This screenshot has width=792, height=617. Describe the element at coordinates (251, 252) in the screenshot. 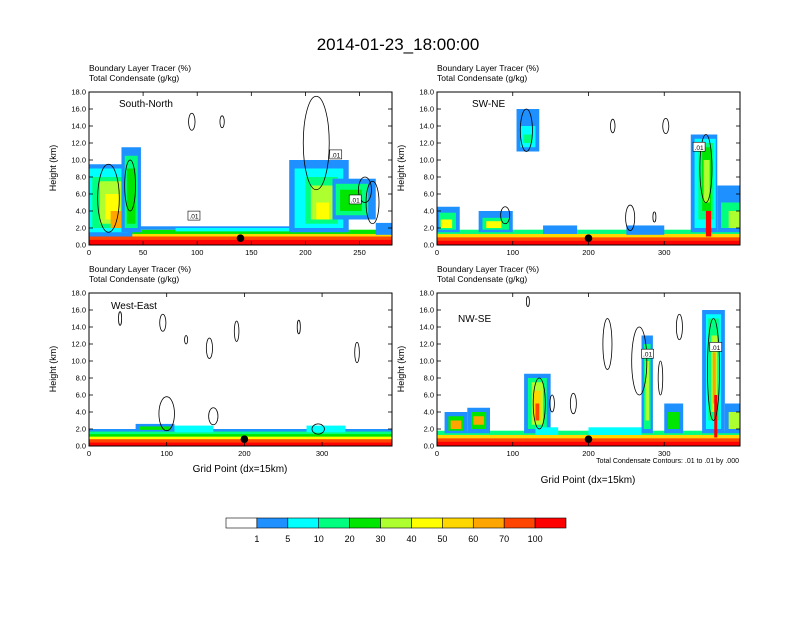

I see `x-tick-label: 150` at that location.